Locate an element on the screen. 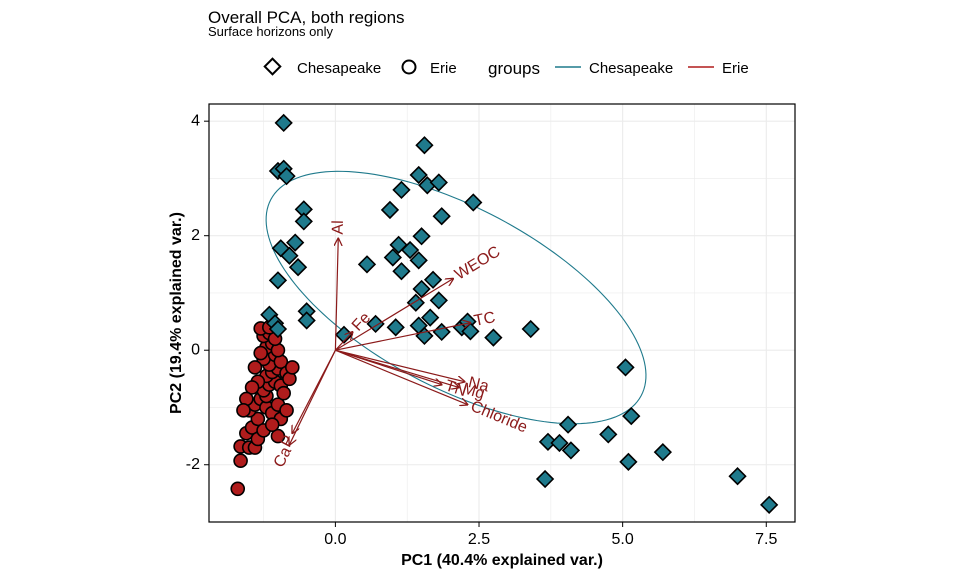  loading-arrow-tc is located at coordinates (402, 337).